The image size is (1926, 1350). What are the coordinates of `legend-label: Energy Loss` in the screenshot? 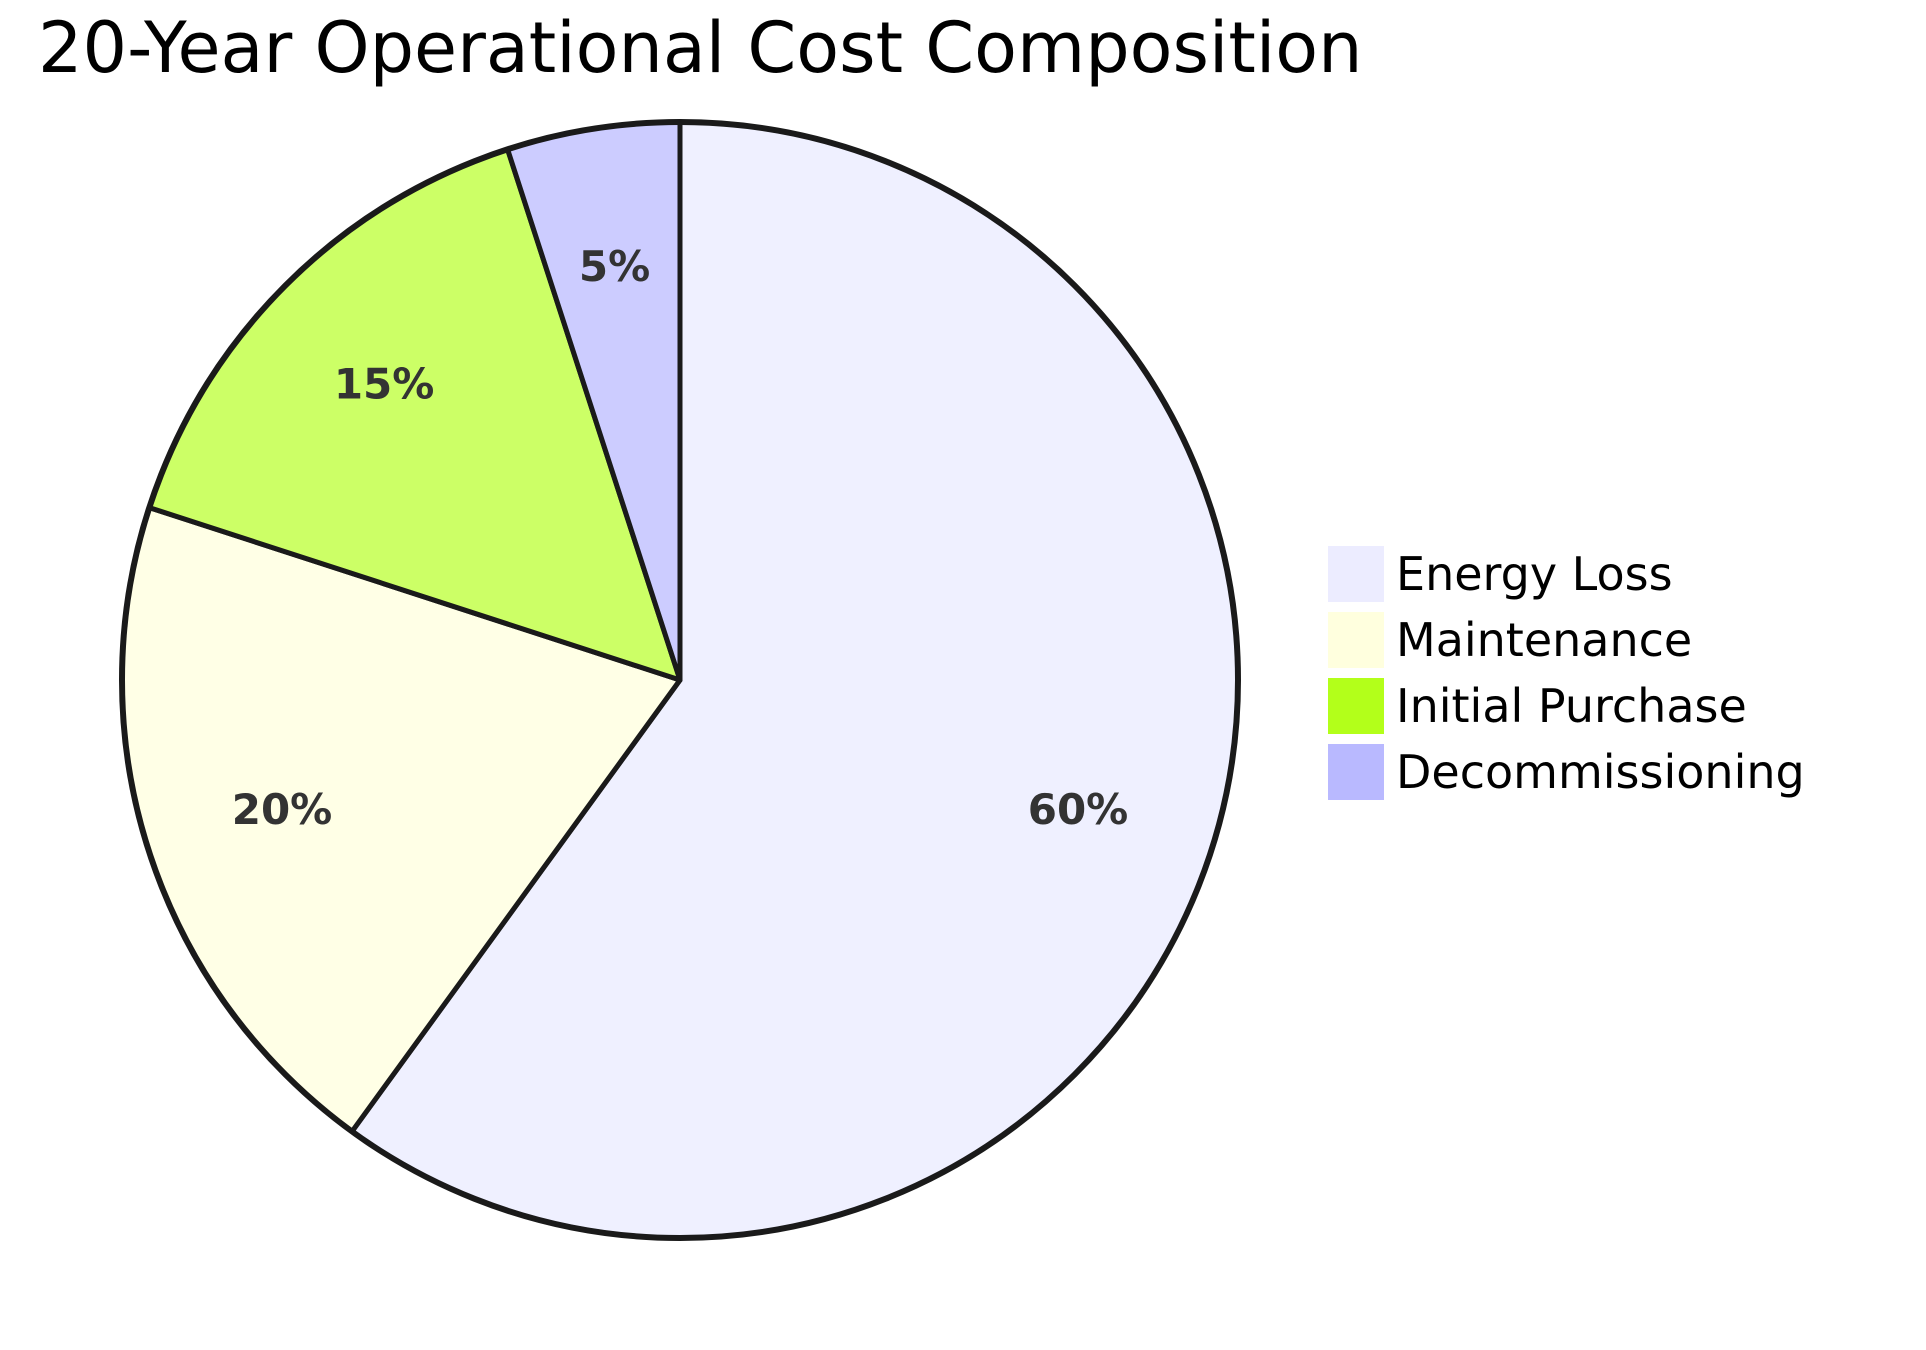 It's located at (1534, 574).